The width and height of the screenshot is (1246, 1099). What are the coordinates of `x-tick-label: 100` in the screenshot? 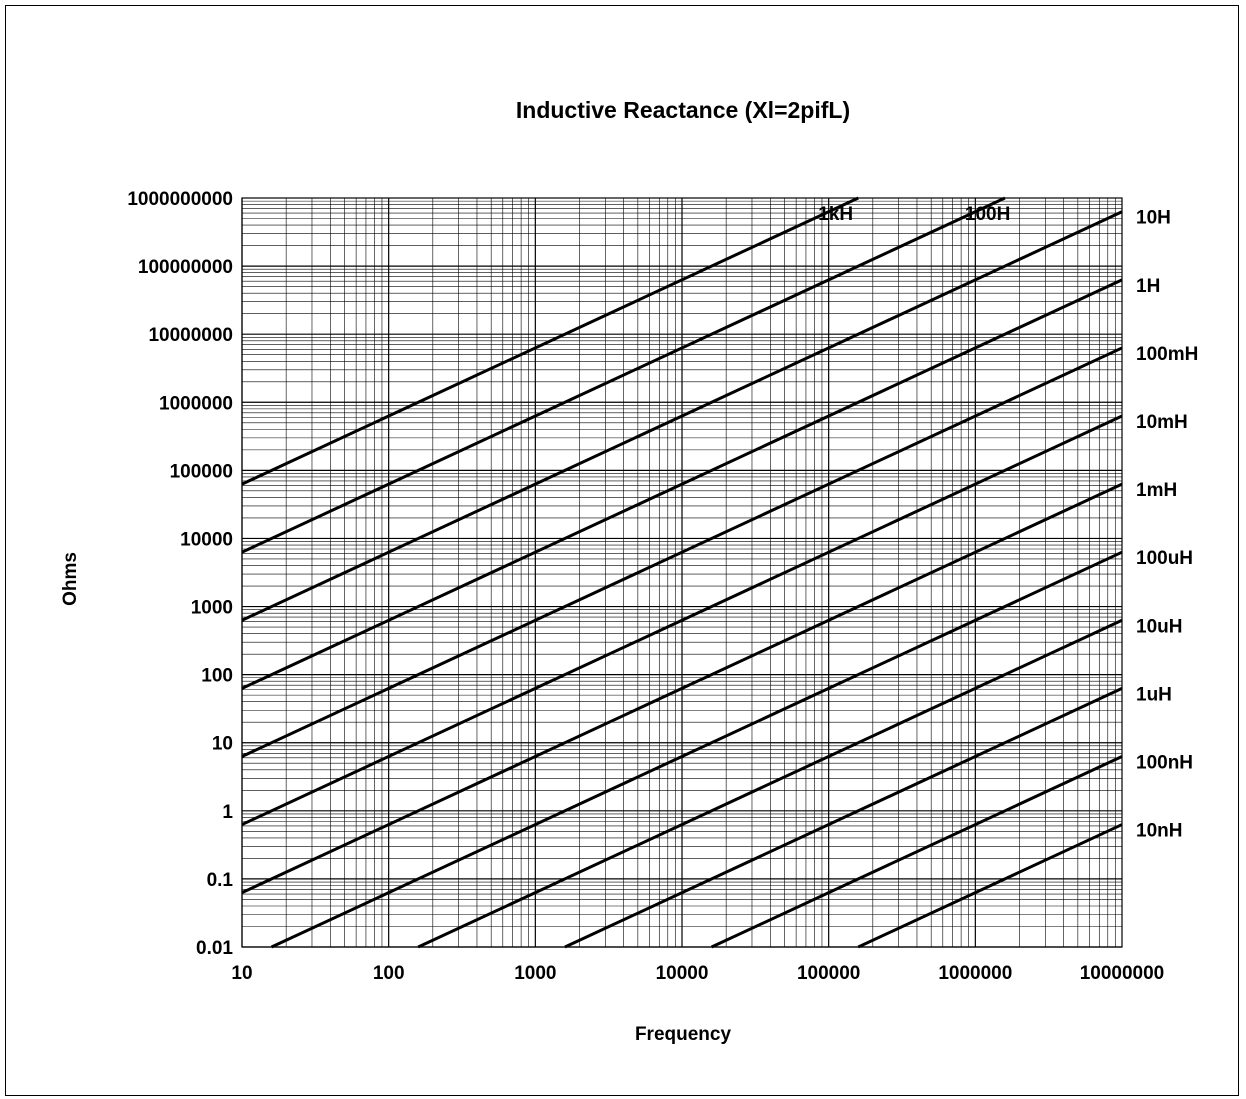 It's located at (389, 973).